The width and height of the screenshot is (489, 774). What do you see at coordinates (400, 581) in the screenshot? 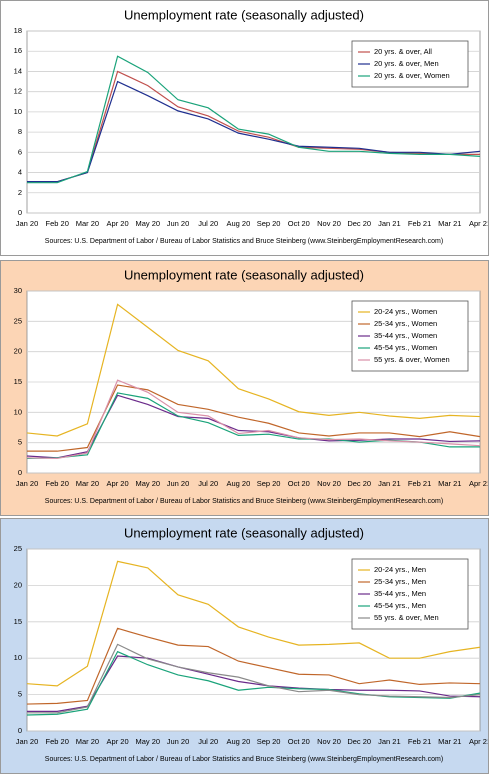
I see `legend-label: 25-34 yrs., Men` at bounding box center [400, 581].